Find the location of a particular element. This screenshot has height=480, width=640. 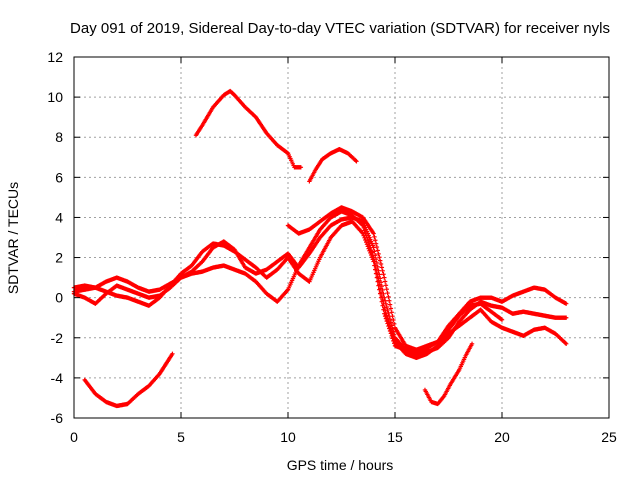

series-track-g-lower is located at coordinates (128, 380).